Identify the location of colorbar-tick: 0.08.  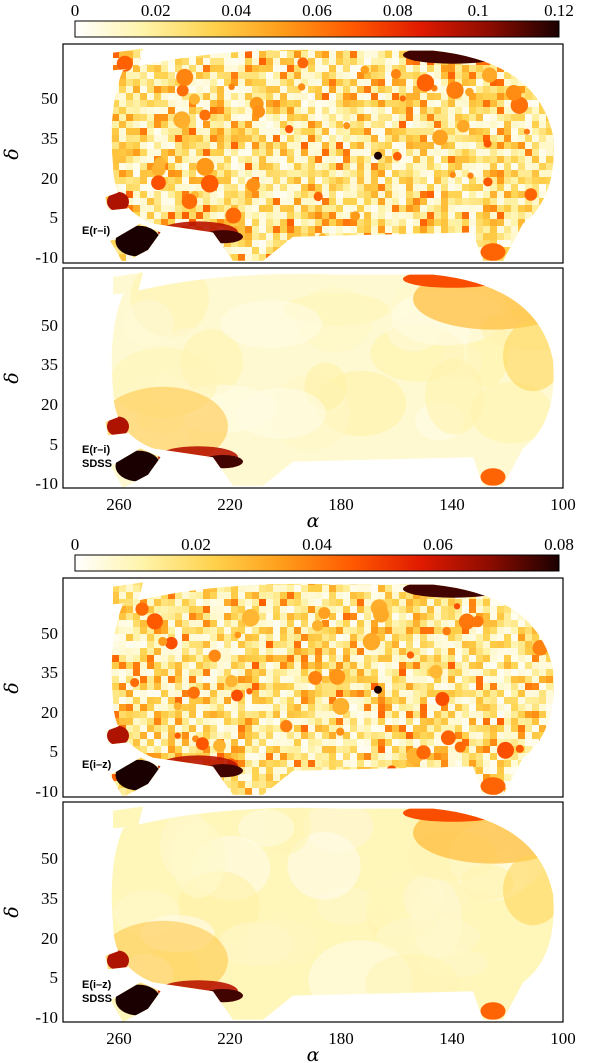
(398, 10).